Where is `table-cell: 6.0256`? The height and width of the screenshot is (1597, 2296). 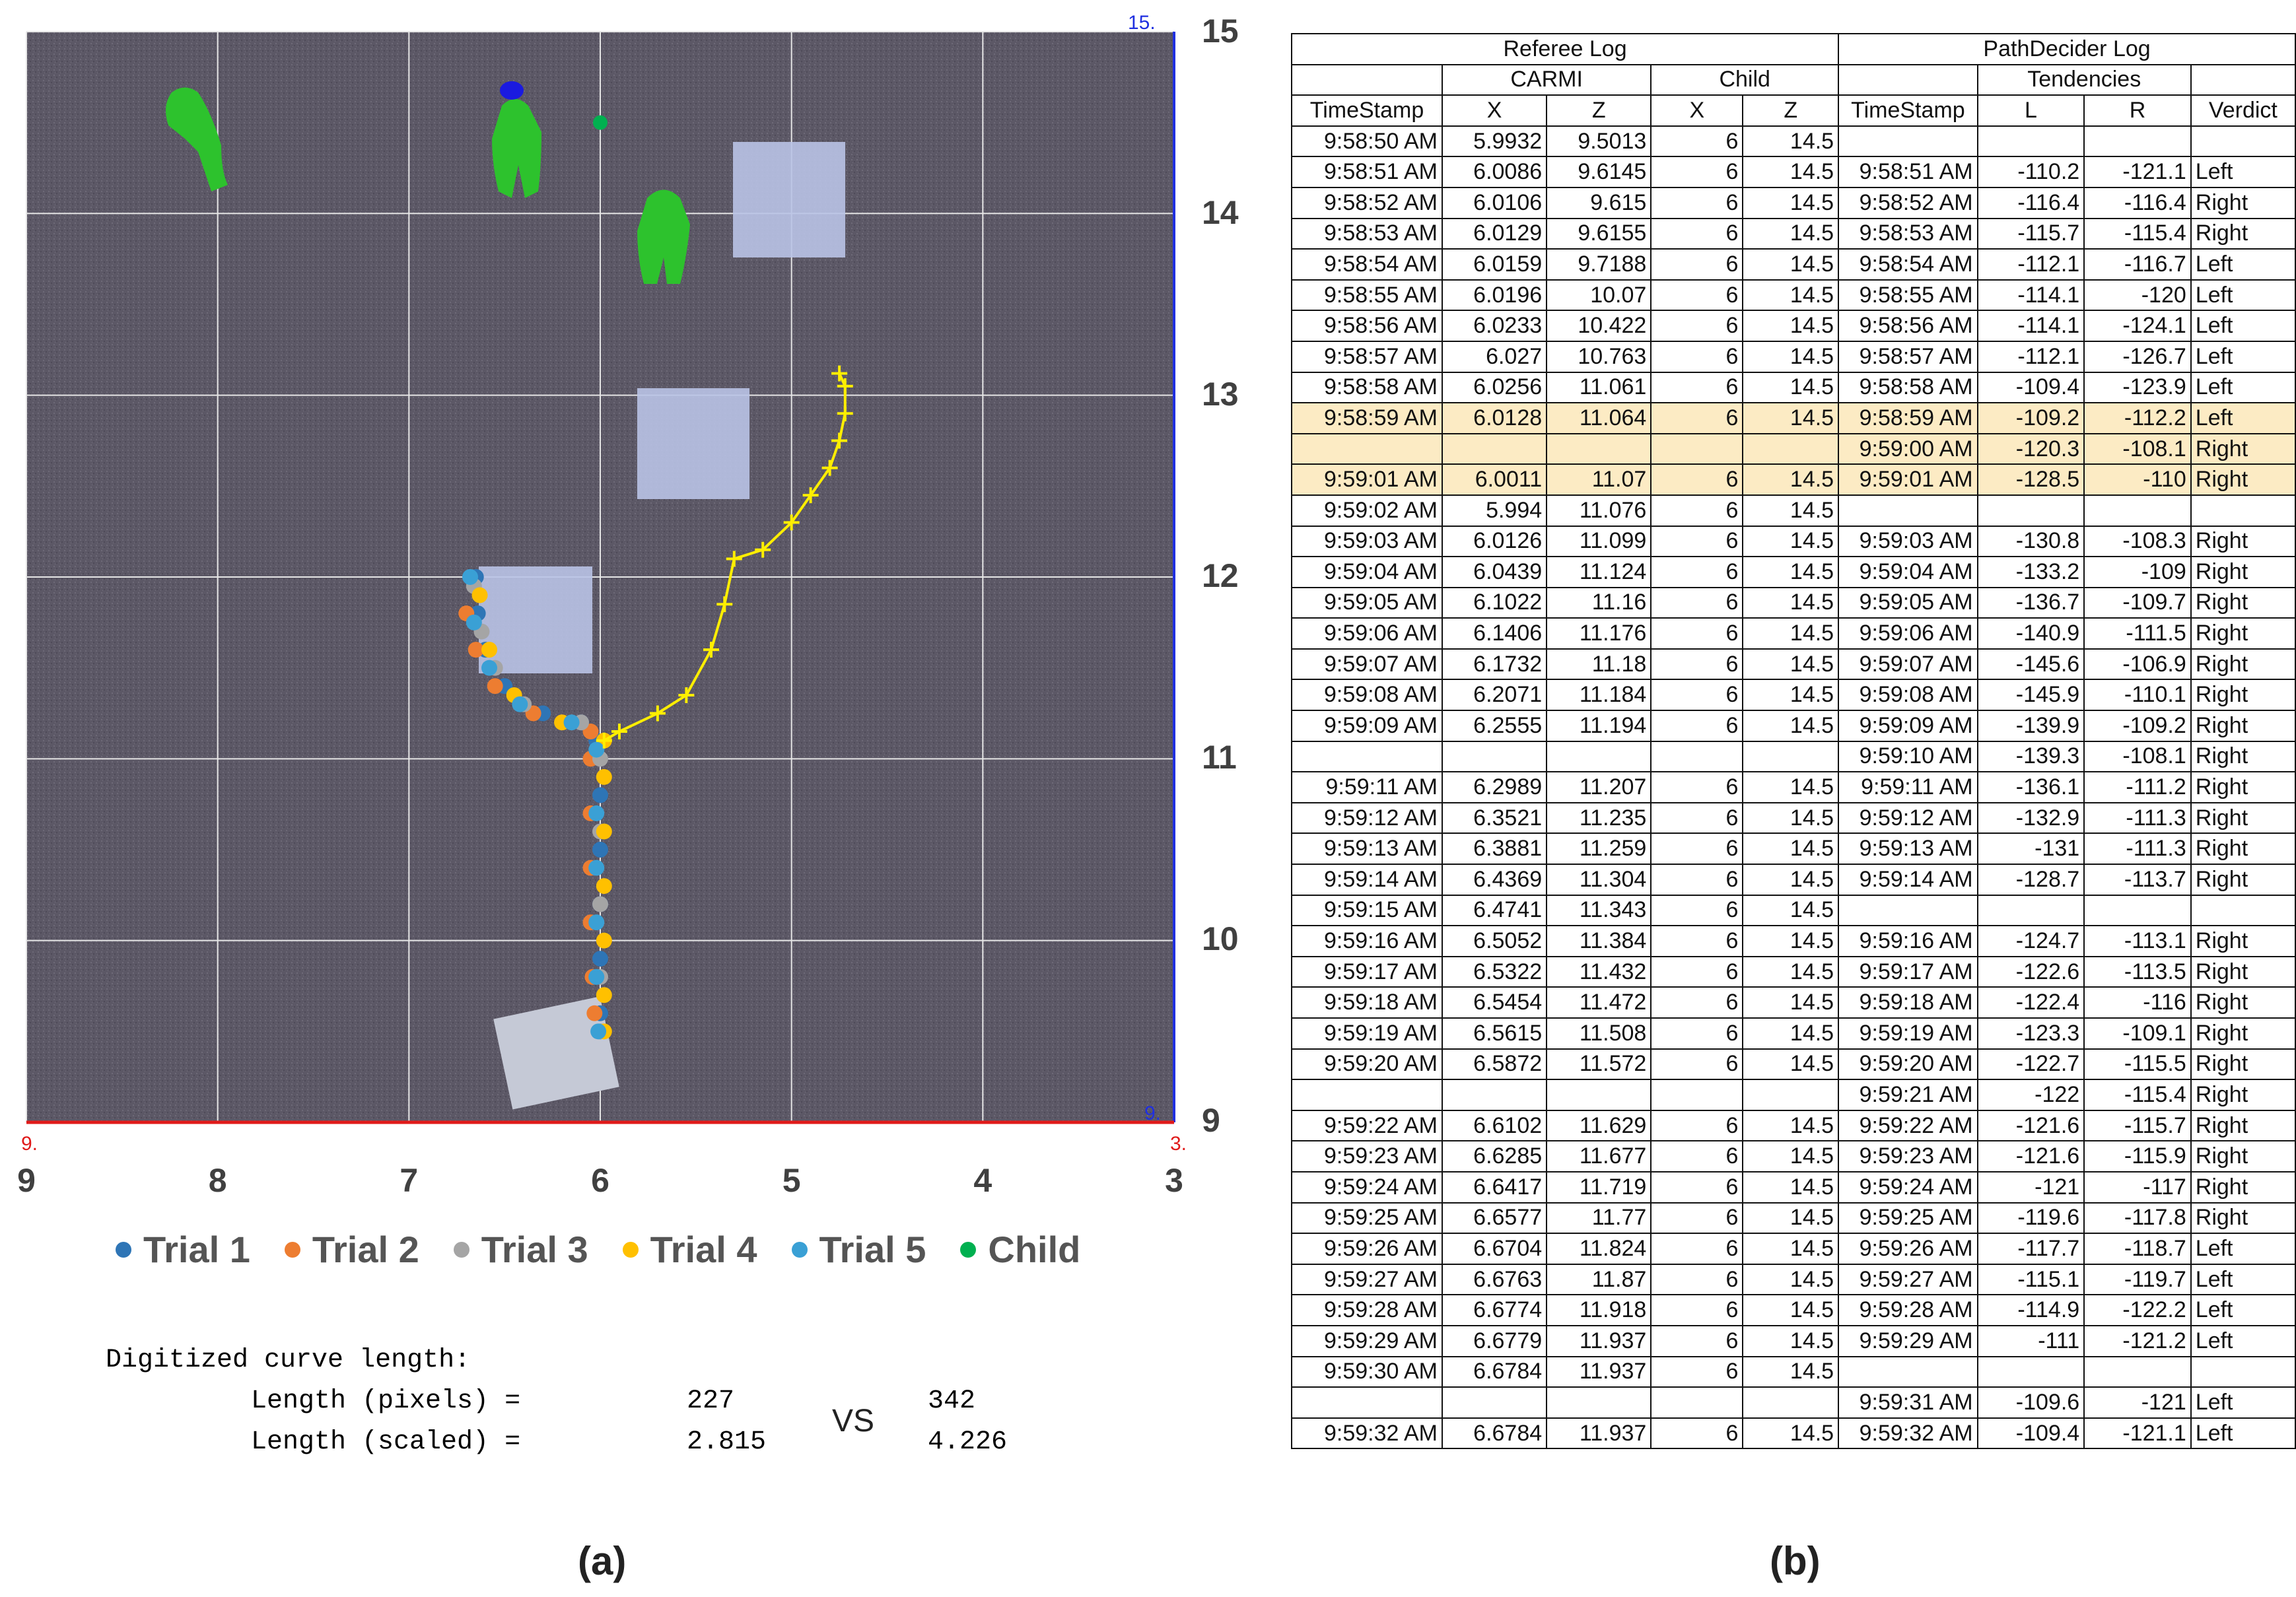 table-cell: 6.0256 is located at coordinates (1494, 387).